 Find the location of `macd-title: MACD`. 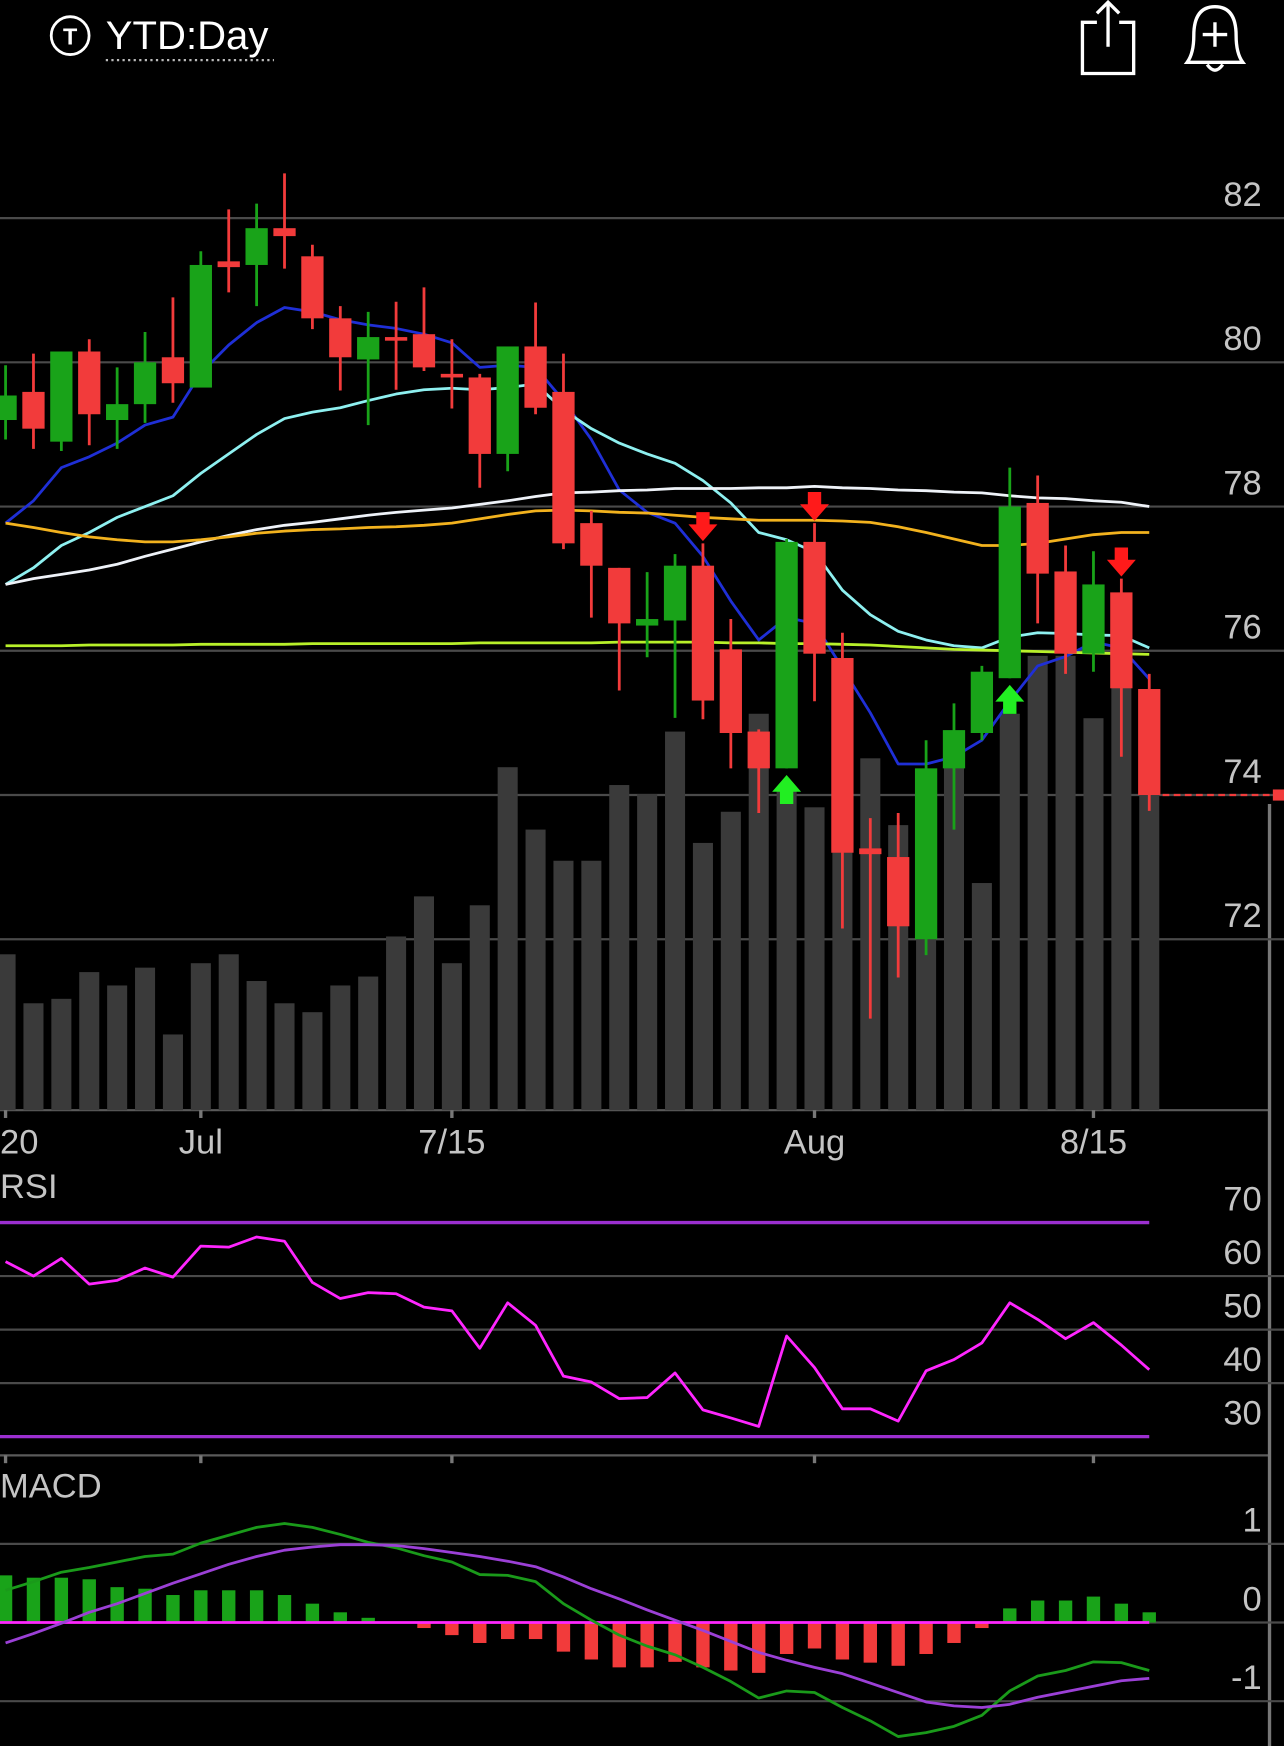

macd-title: MACD is located at coordinates (51, 1487).